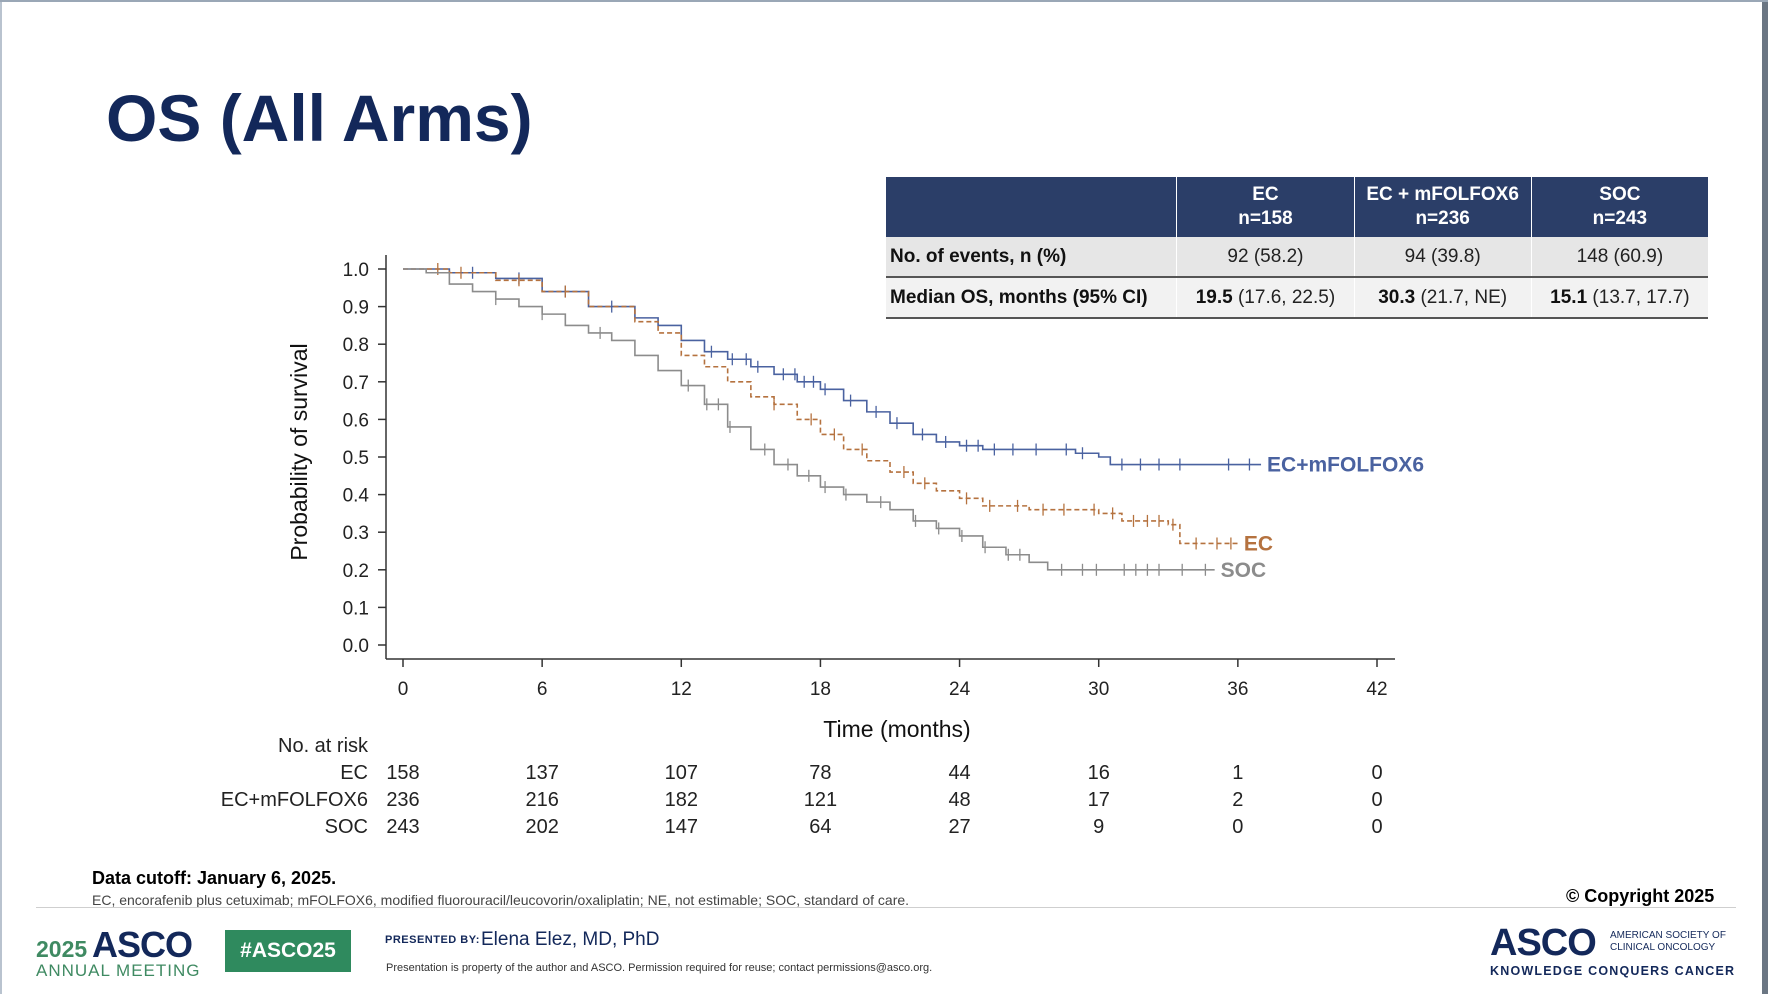  What do you see at coordinates (820, 689) in the screenshot?
I see `x-tick-label: 18` at bounding box center [820, 689].